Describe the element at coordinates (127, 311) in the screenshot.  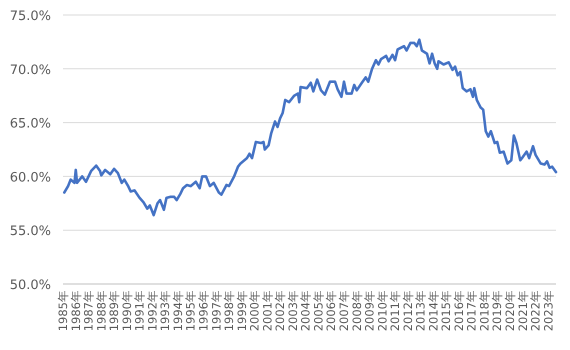
I see `x-tick-label: 1990年` at that location.